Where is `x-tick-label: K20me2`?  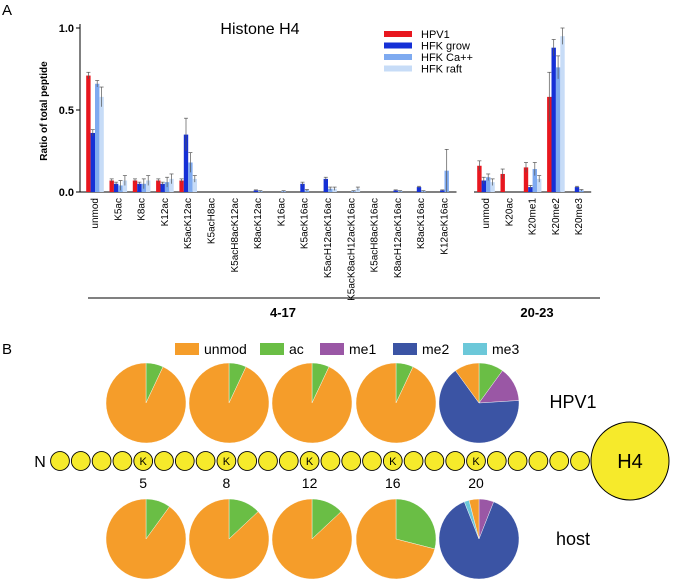
x-tick-label: K20me2 is located at coordinates (556, 217).